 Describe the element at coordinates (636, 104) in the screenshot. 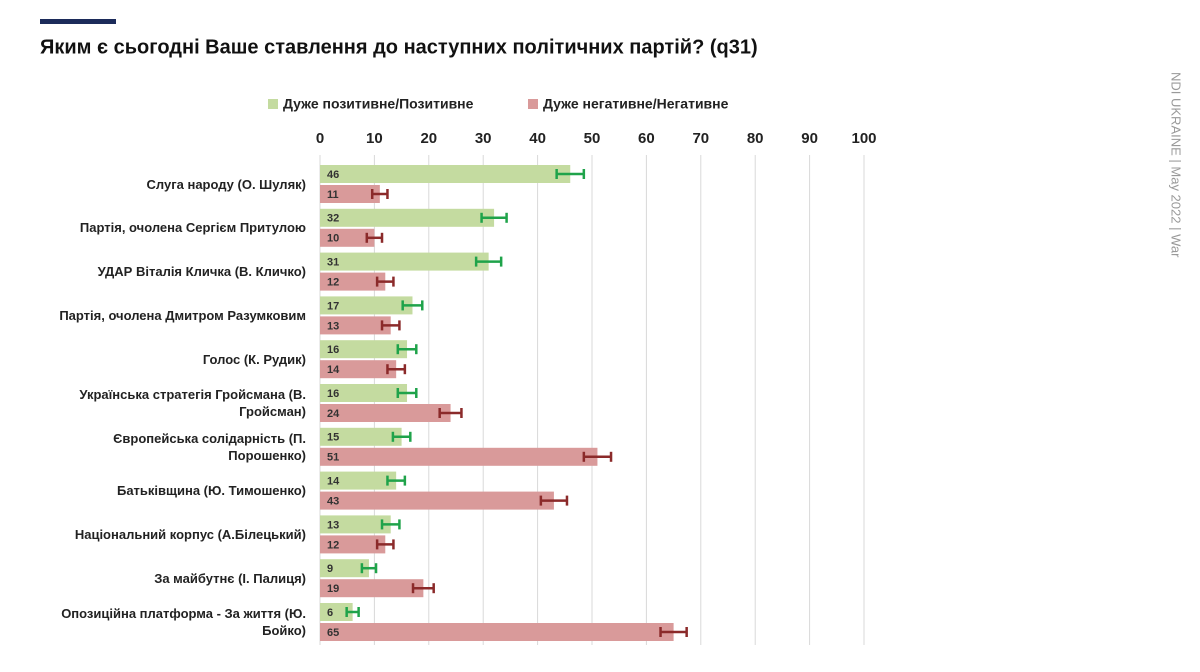

I see `legend-label: Дуже негативне/Негативне` at that location.